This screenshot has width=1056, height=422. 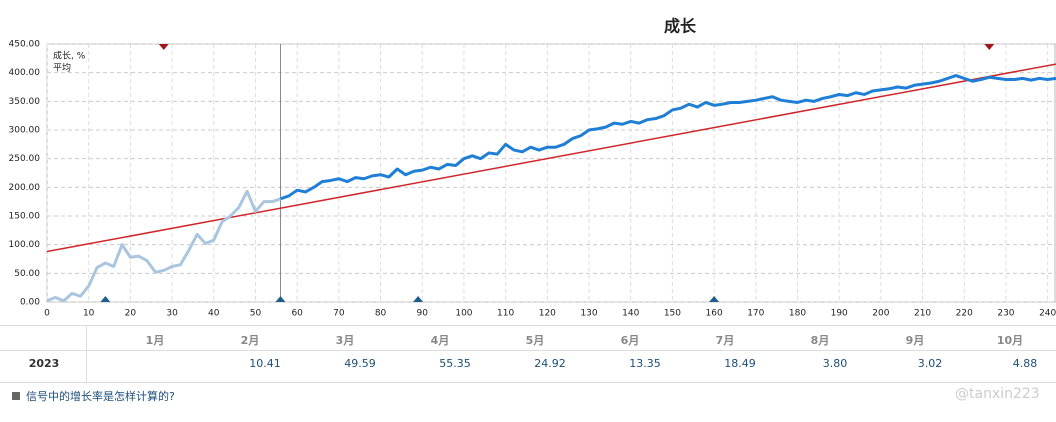 What do you see at coordinates (256, 314) in the screenshot?
I see `x-tick-label: 50` at bounding box center [256, 314].